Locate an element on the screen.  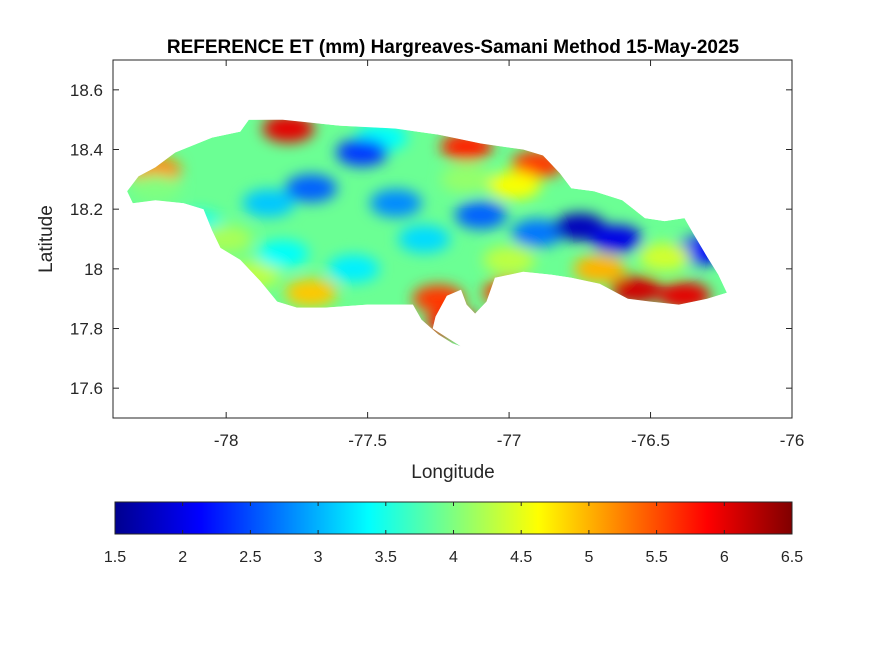
x-tick-label: -76.5 is located at coordinates (650, 440).